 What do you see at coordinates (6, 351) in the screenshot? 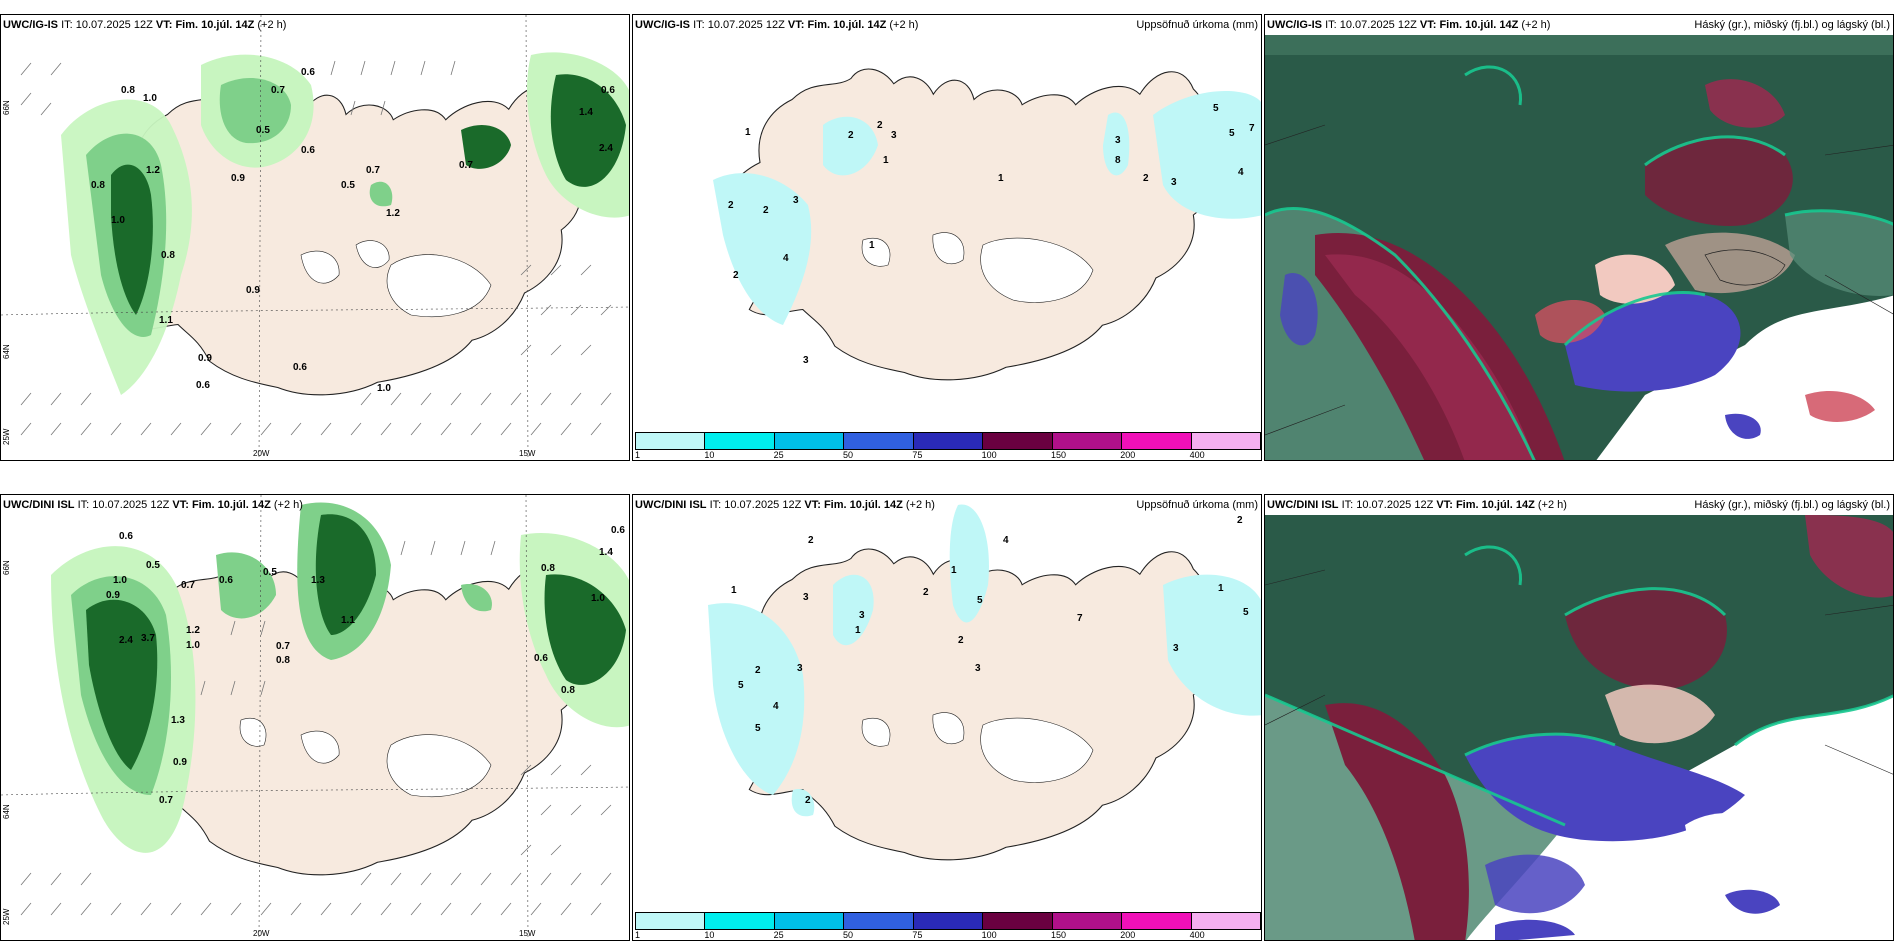
I see `lat-label-64n: 64N` at bounding box center [6, 351].